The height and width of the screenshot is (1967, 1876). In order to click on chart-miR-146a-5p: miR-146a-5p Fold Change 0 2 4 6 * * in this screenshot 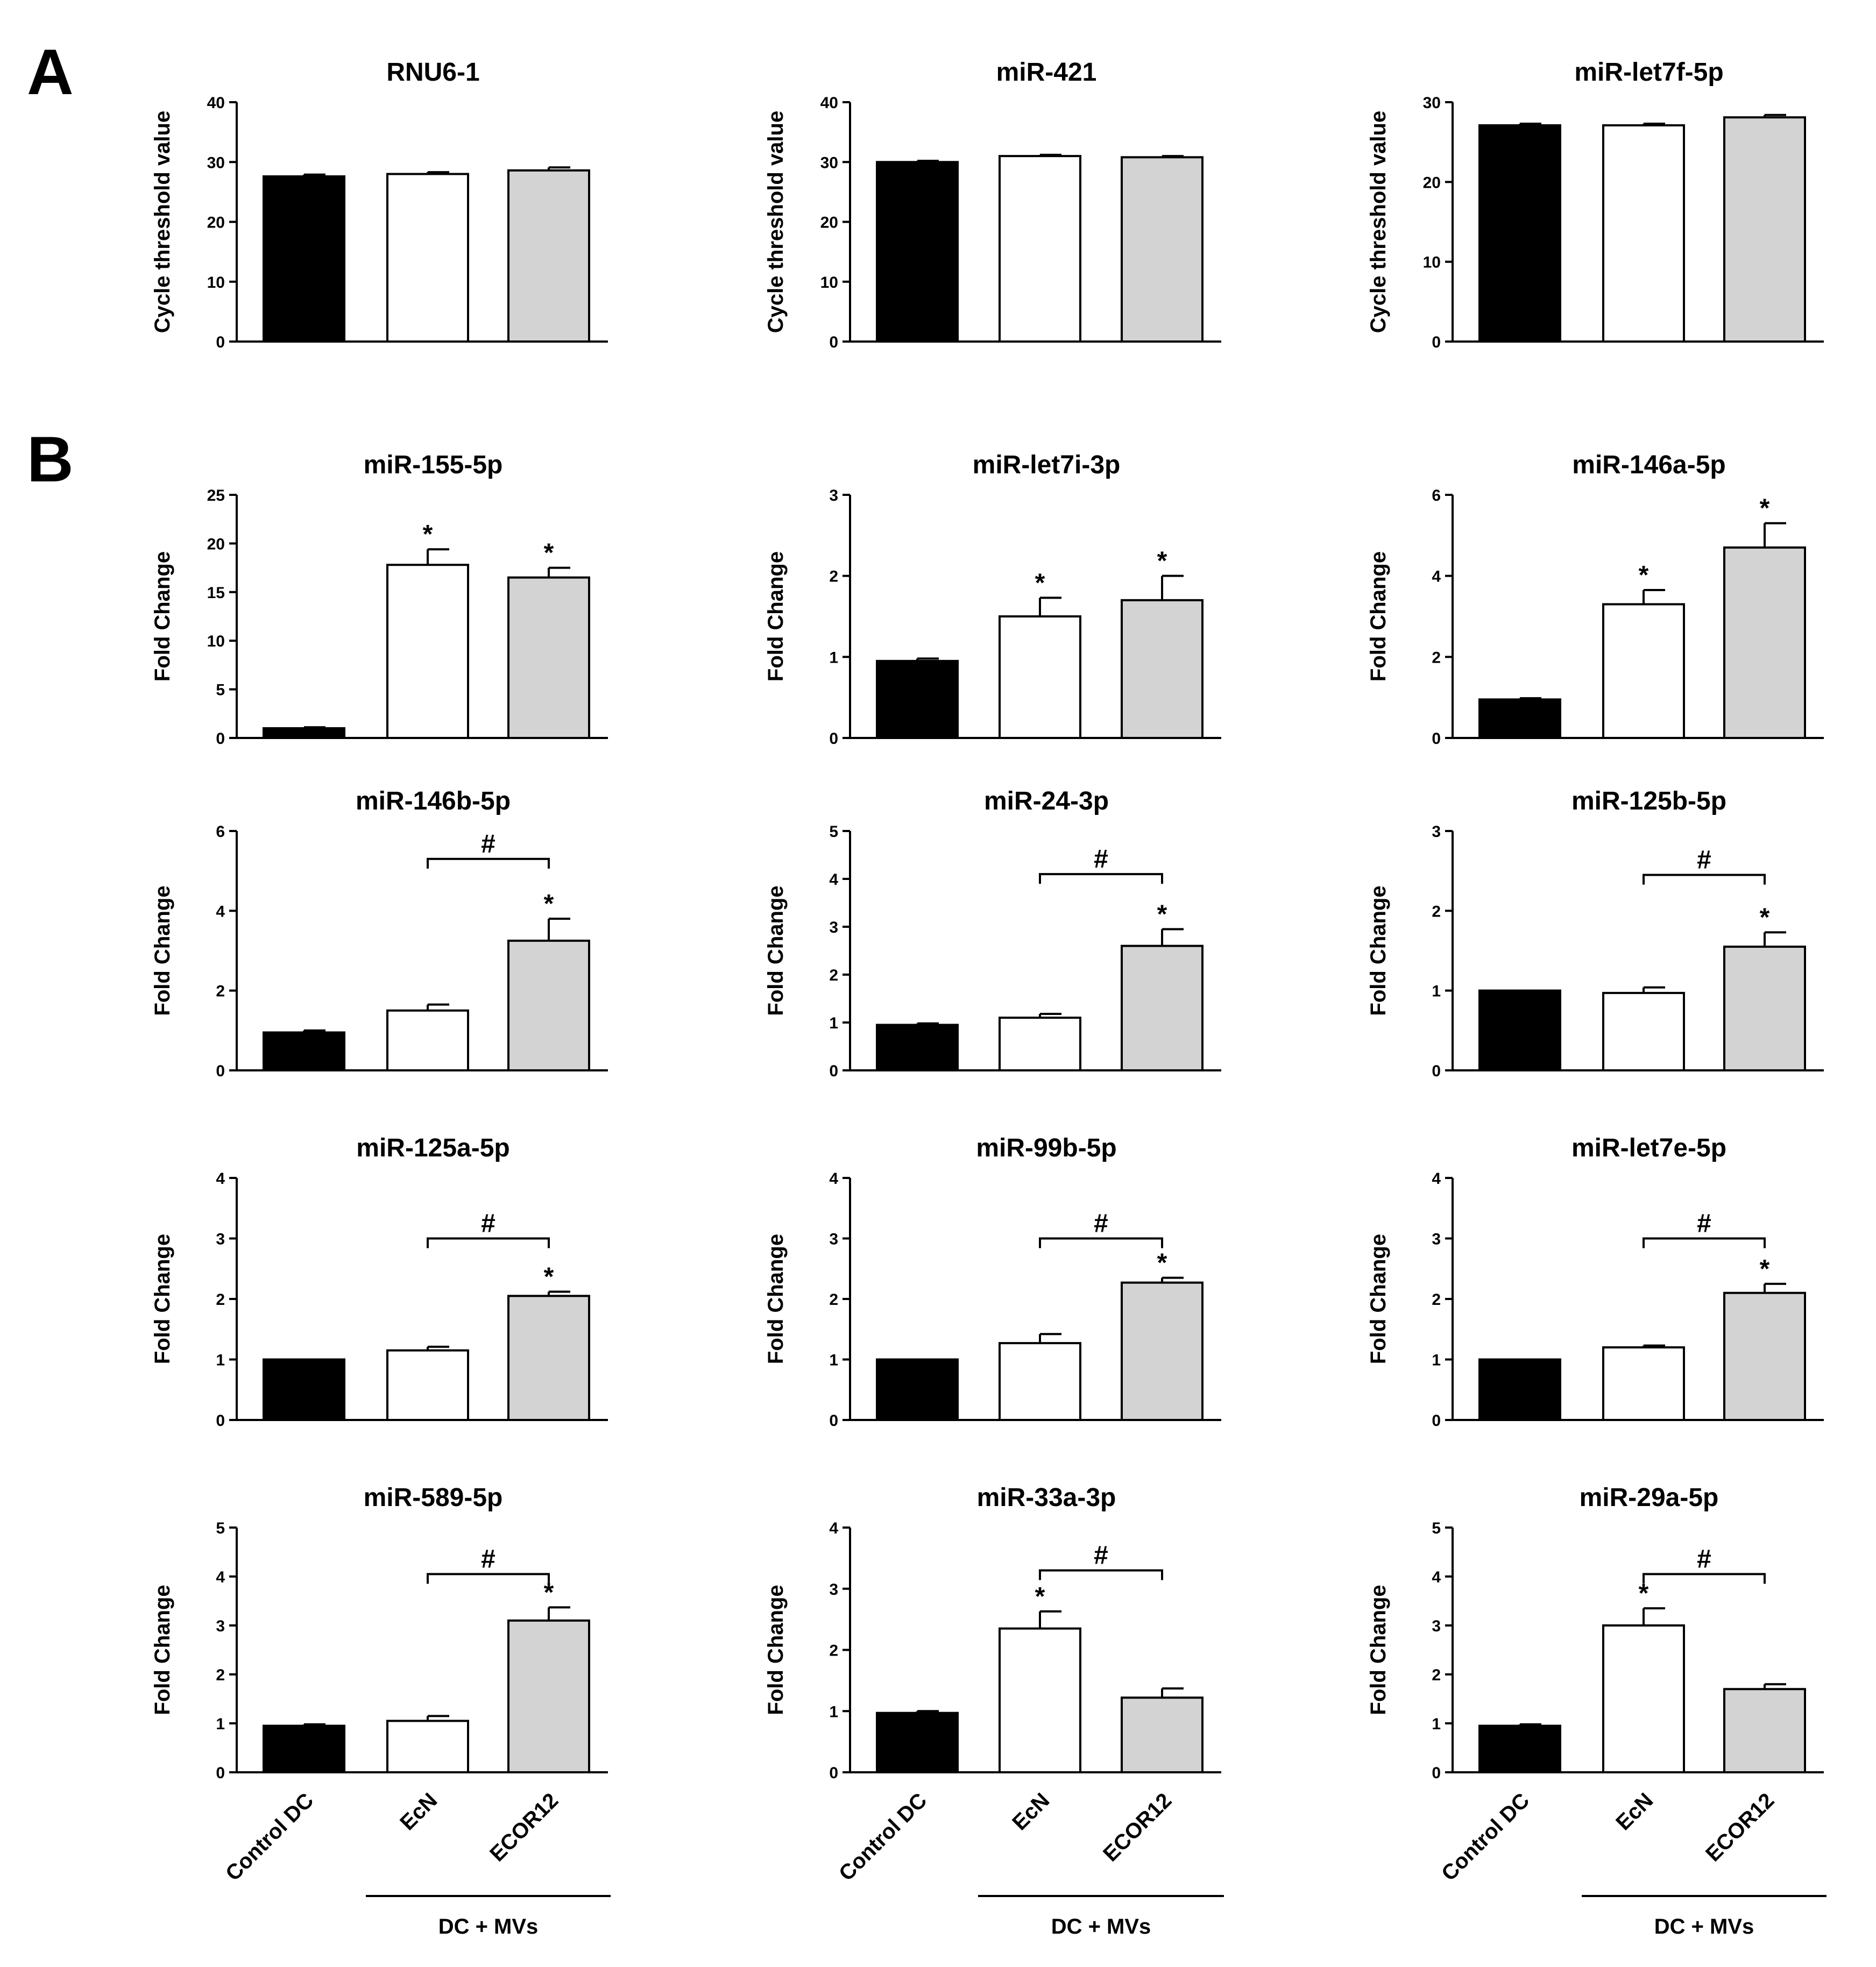, I will do `click(1595, 599)`.